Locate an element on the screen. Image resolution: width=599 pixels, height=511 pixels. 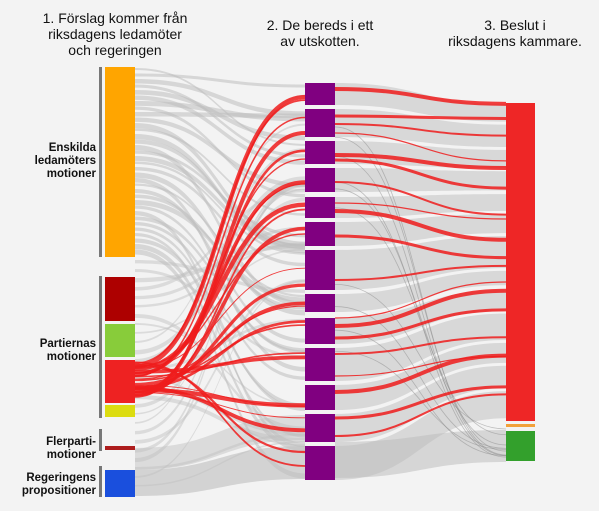
column-title-line: riksdagens kammare. is located at coordinates (515, 41).